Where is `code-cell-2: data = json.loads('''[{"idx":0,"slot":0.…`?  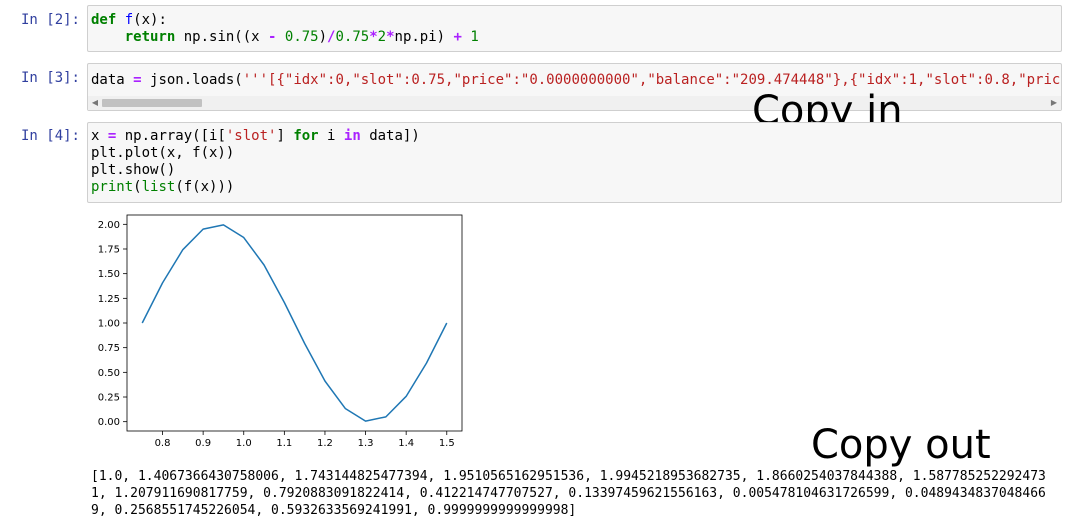 code-cell-2: data = json.loads('''[{"idx":0,"slot":0.… is located at coordinates (574, 87).